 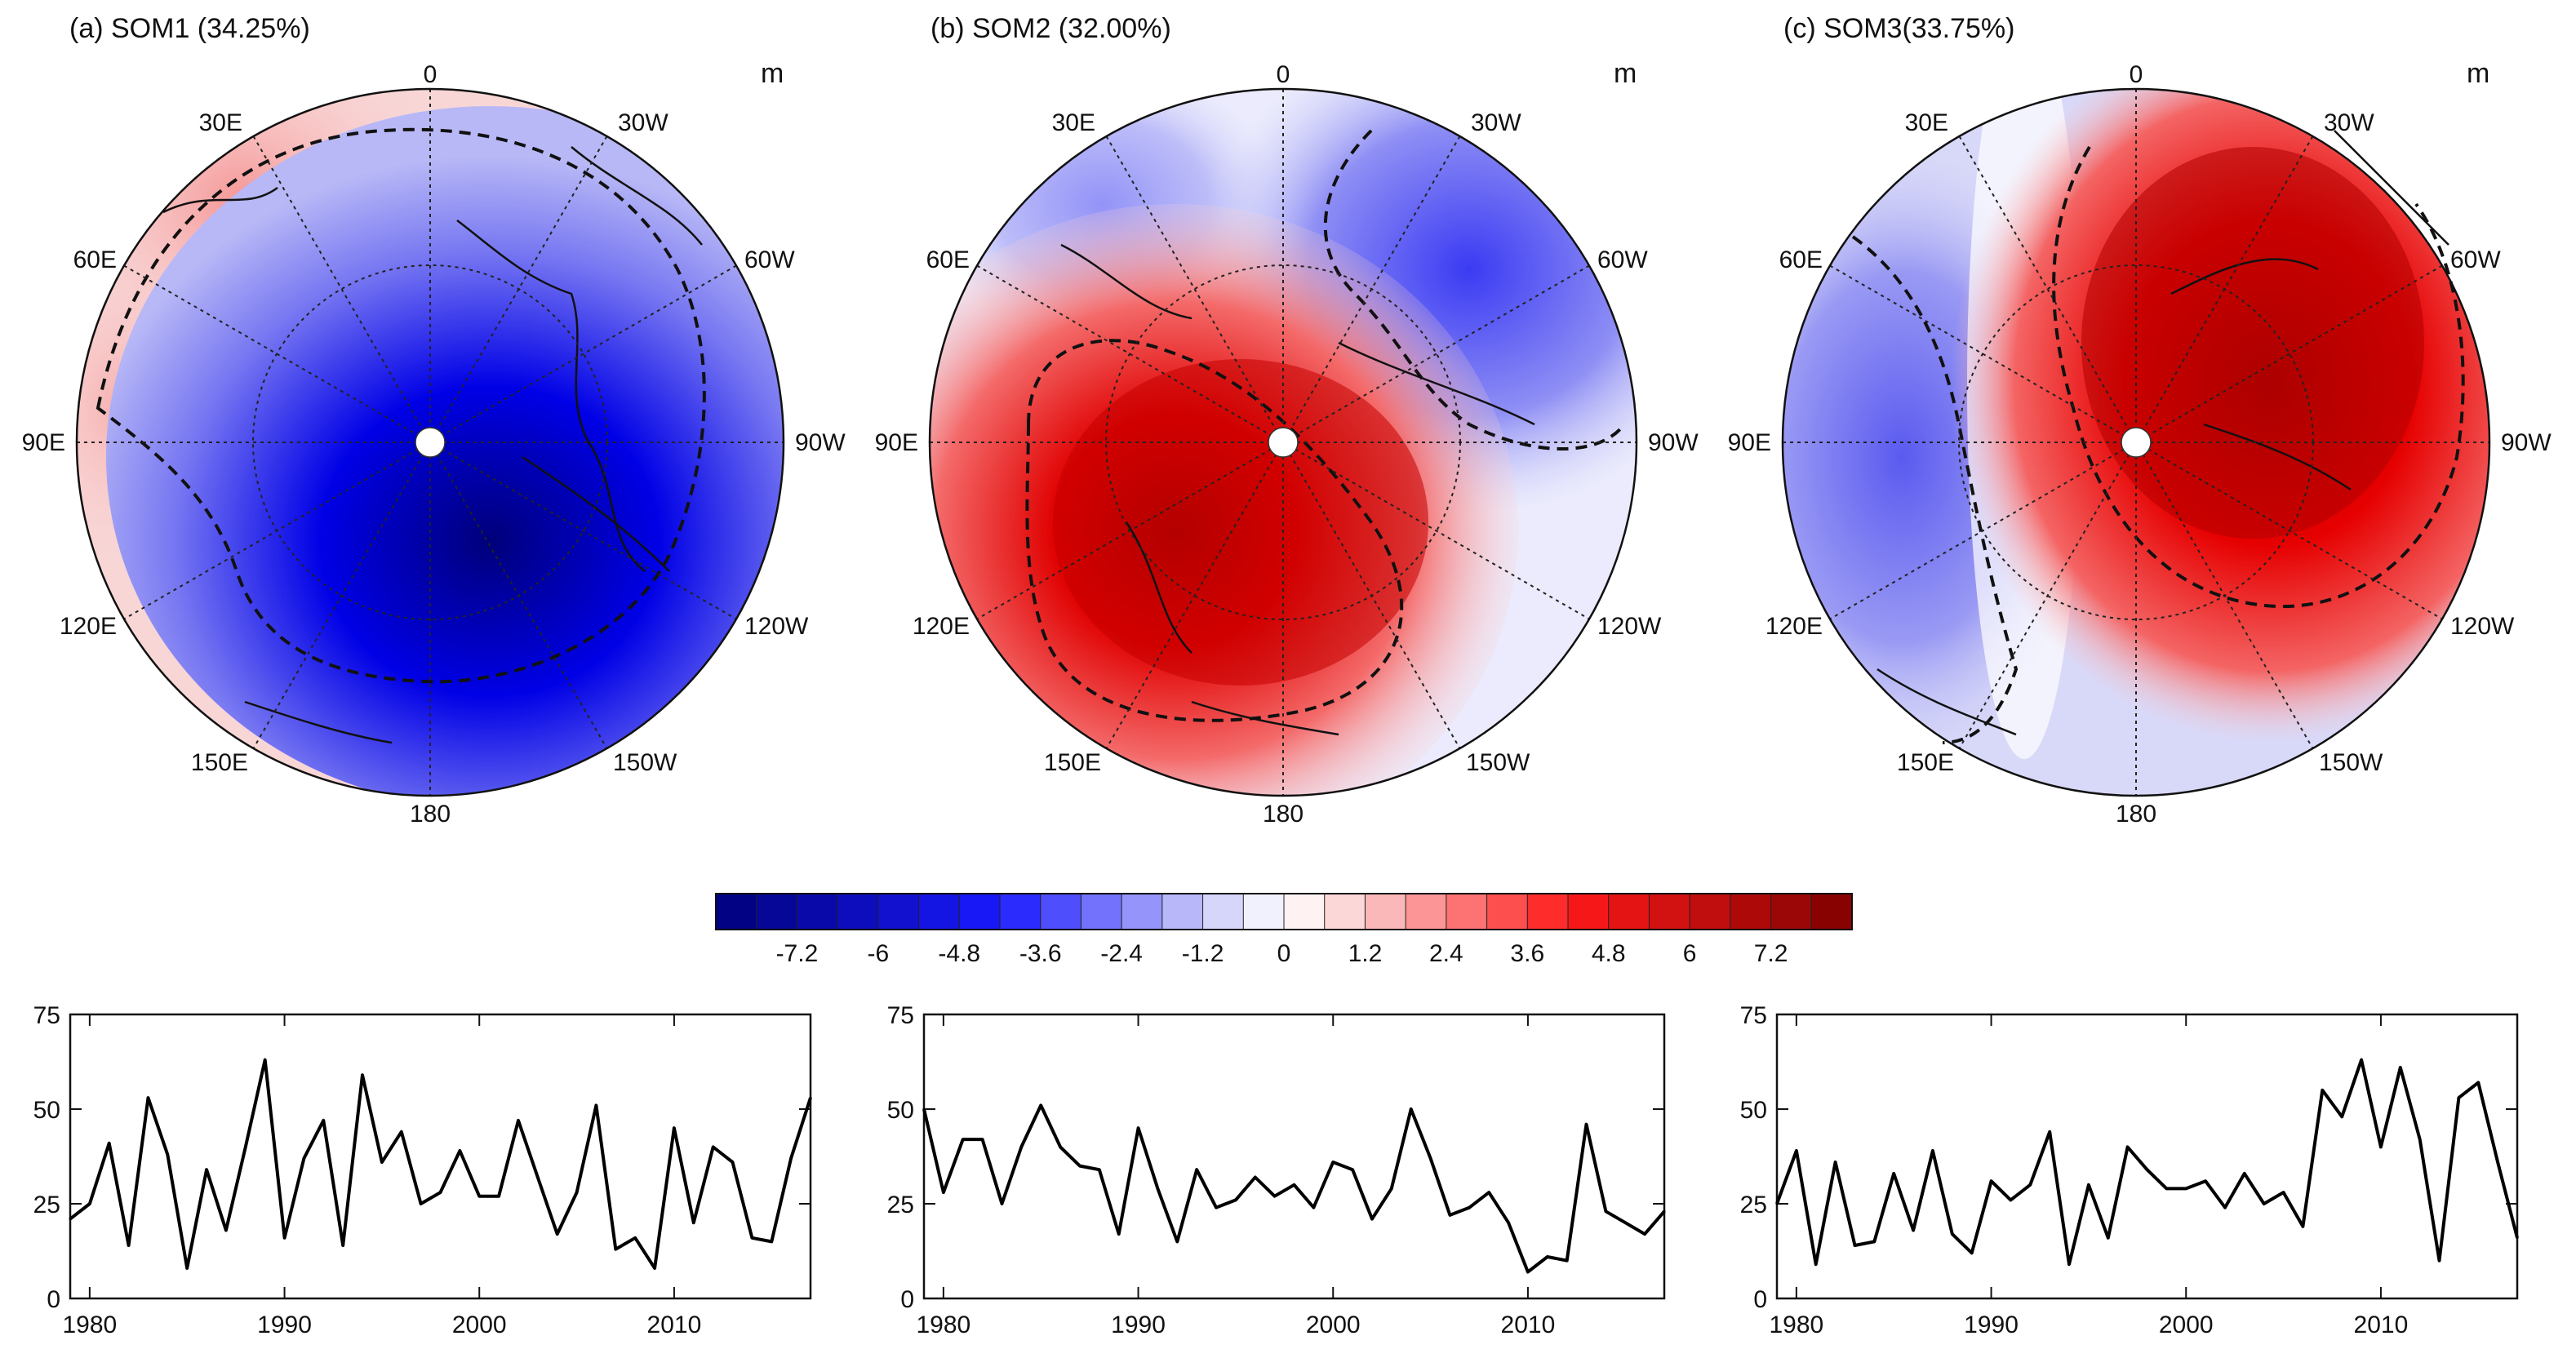 I want to click on series-line, so click(x=1294, y=1188).